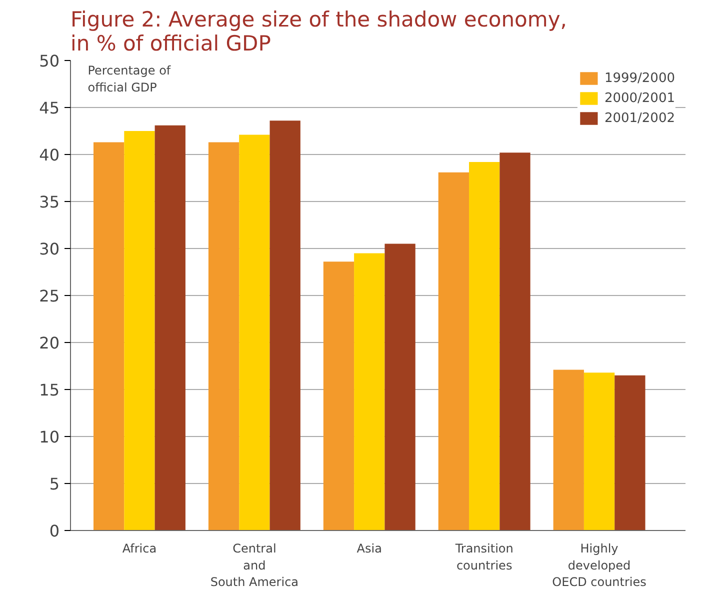 This screenshot has width=720, height=615. What do you see at coordinates (369, 549) in the screenshot?
I see `x-tick-label: Asia` at bounding box center [369, 549].